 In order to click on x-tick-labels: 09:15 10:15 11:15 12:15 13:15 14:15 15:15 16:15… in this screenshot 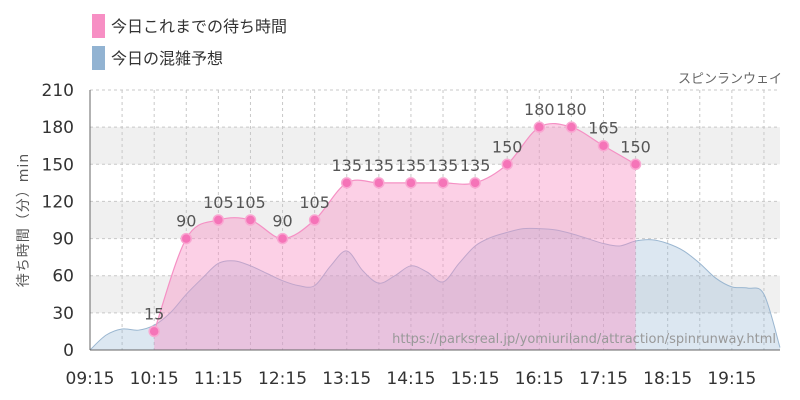, I will do `click(411, 379)`.